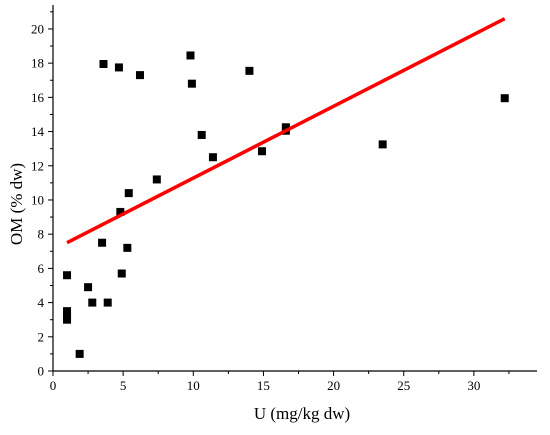 The width and height of the screenshot is (550, 435). Describe the element at coordinates (38, 131) in the screenshot. I see `y-tick-label: 14` at that location.